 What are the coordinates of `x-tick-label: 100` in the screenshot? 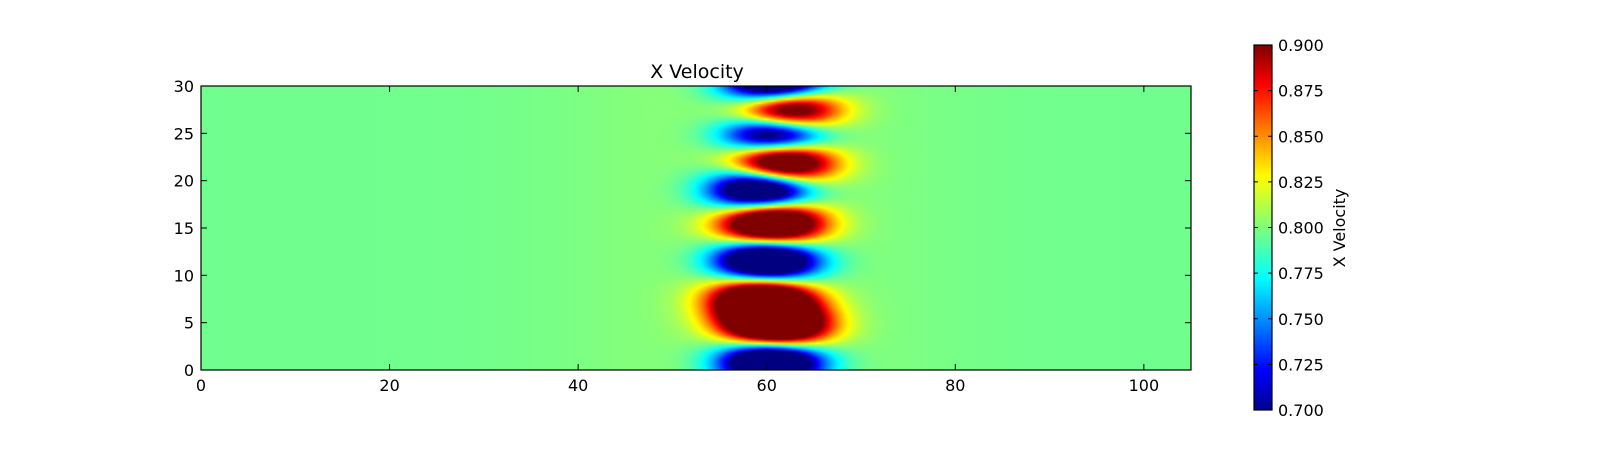 It's located at (1144, 385).